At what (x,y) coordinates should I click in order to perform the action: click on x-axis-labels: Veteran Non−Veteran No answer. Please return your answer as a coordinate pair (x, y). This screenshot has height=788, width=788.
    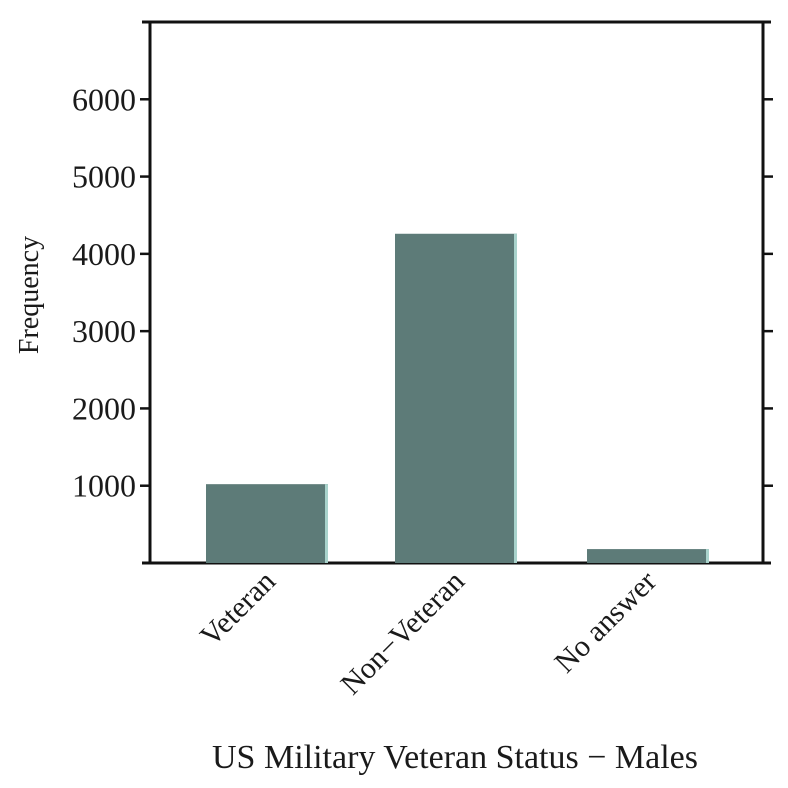
    Looking at the image, I should click on (428, 633).